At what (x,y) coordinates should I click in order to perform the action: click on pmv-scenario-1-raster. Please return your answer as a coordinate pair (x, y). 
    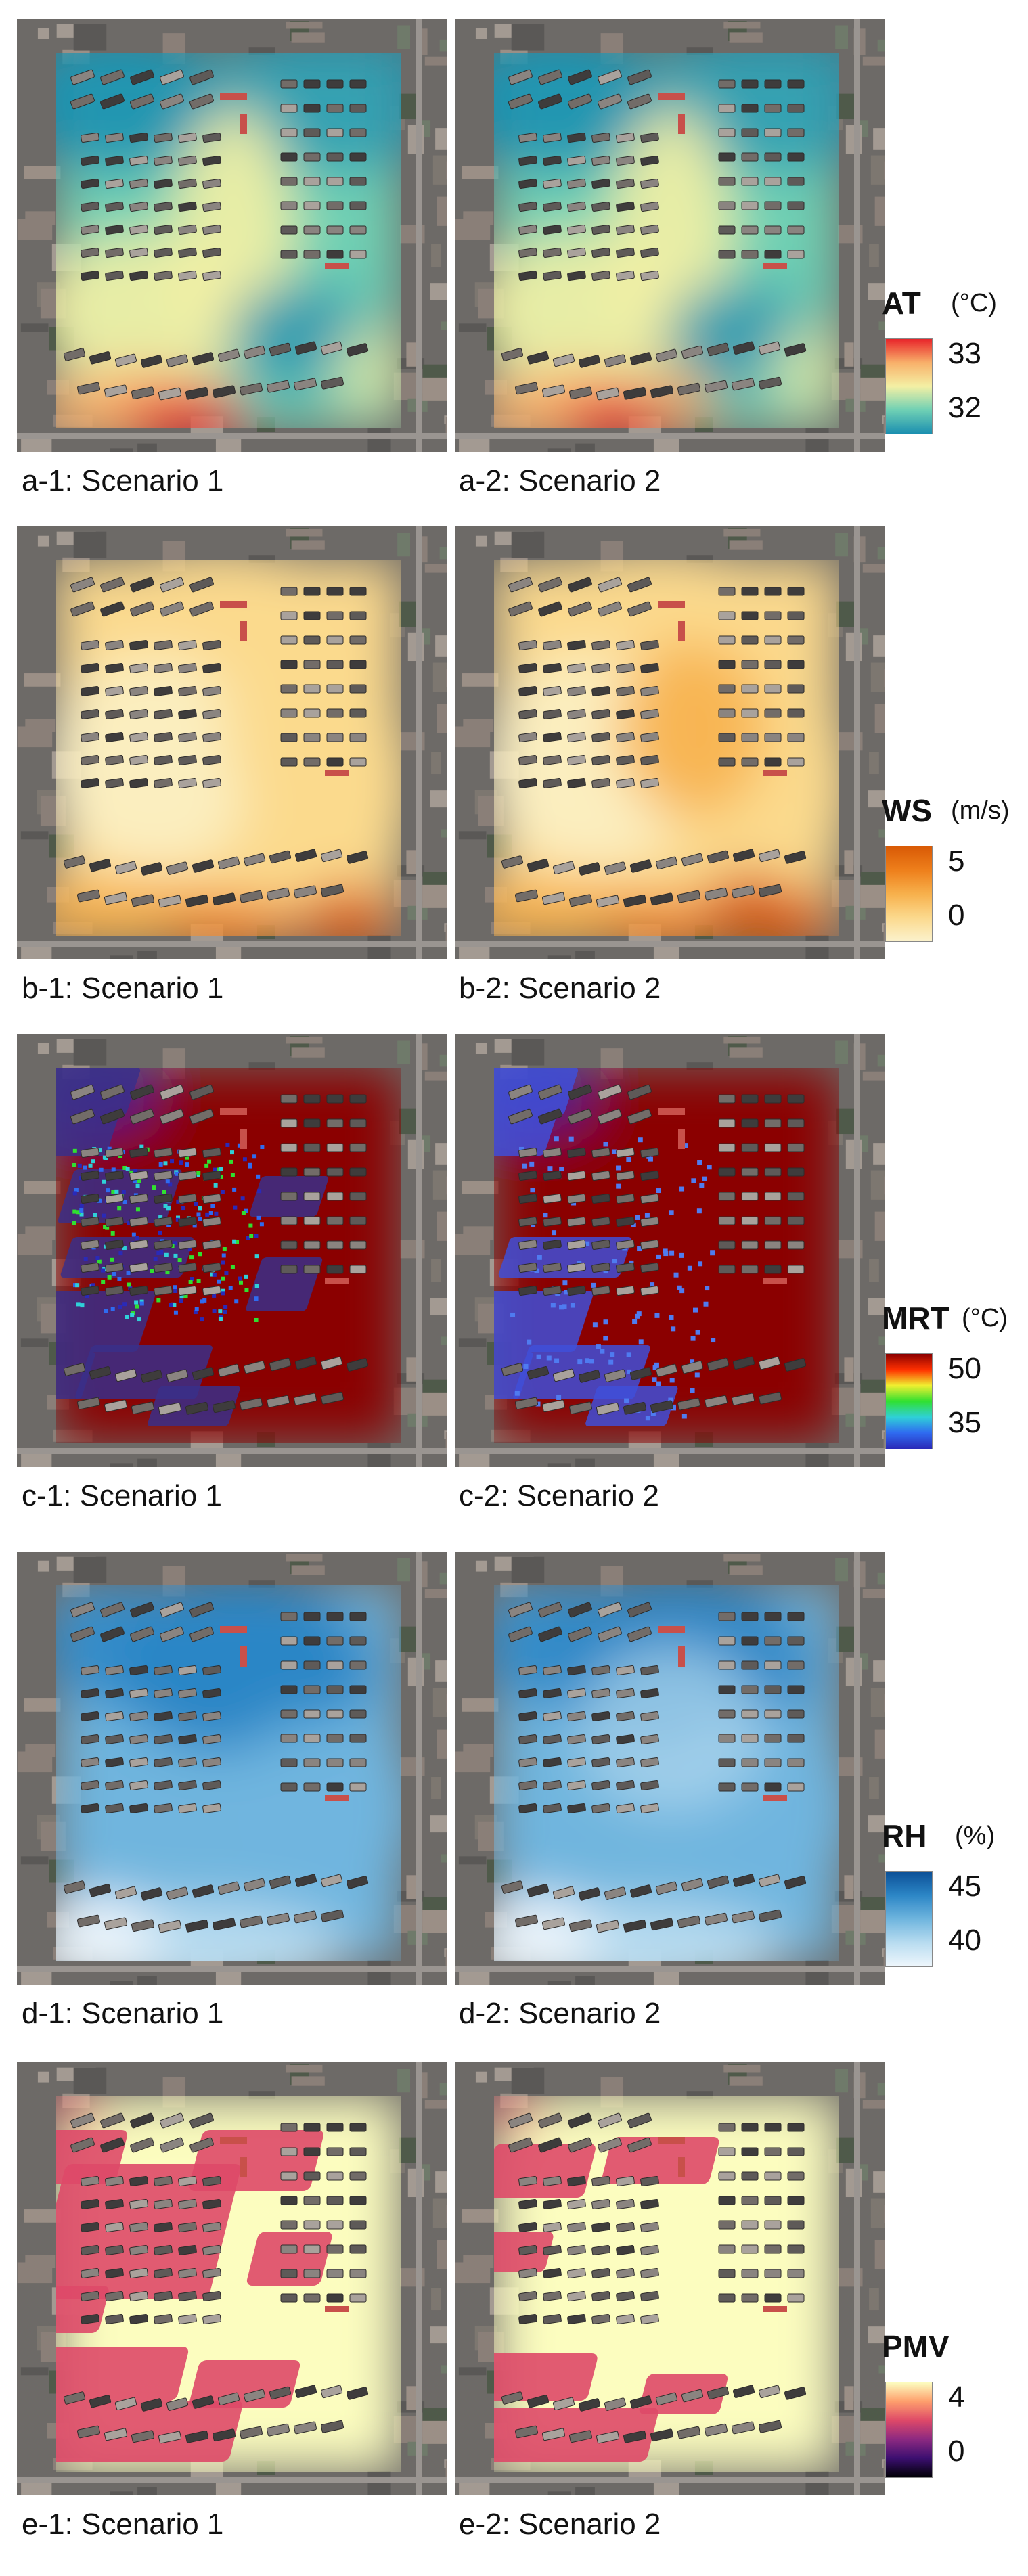
    Looking at the image, I should click on (232, 2278).